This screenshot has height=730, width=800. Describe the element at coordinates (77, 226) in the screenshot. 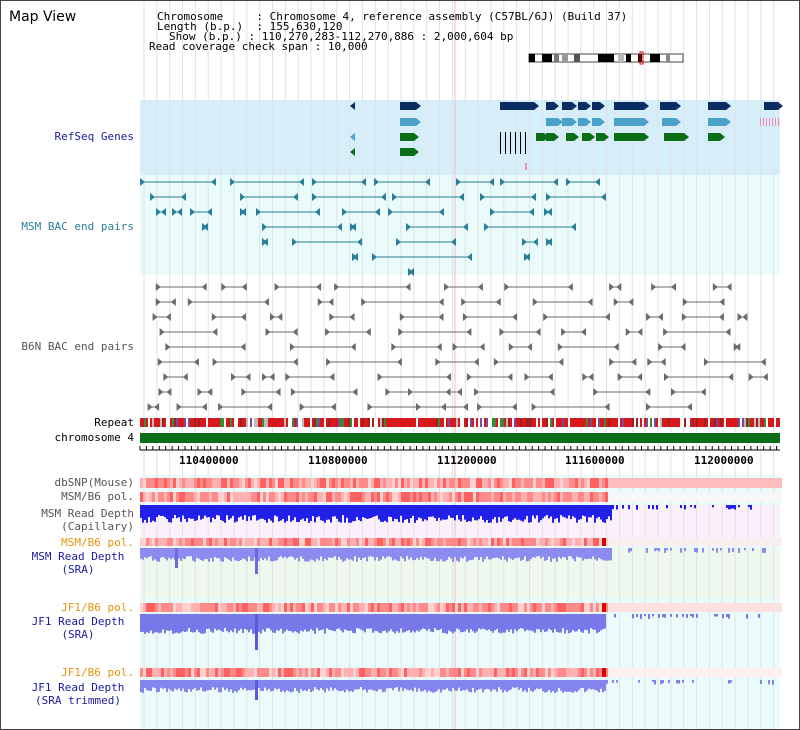

I see `track-label-msm-bac: MSM BAC end pairs` at that location.